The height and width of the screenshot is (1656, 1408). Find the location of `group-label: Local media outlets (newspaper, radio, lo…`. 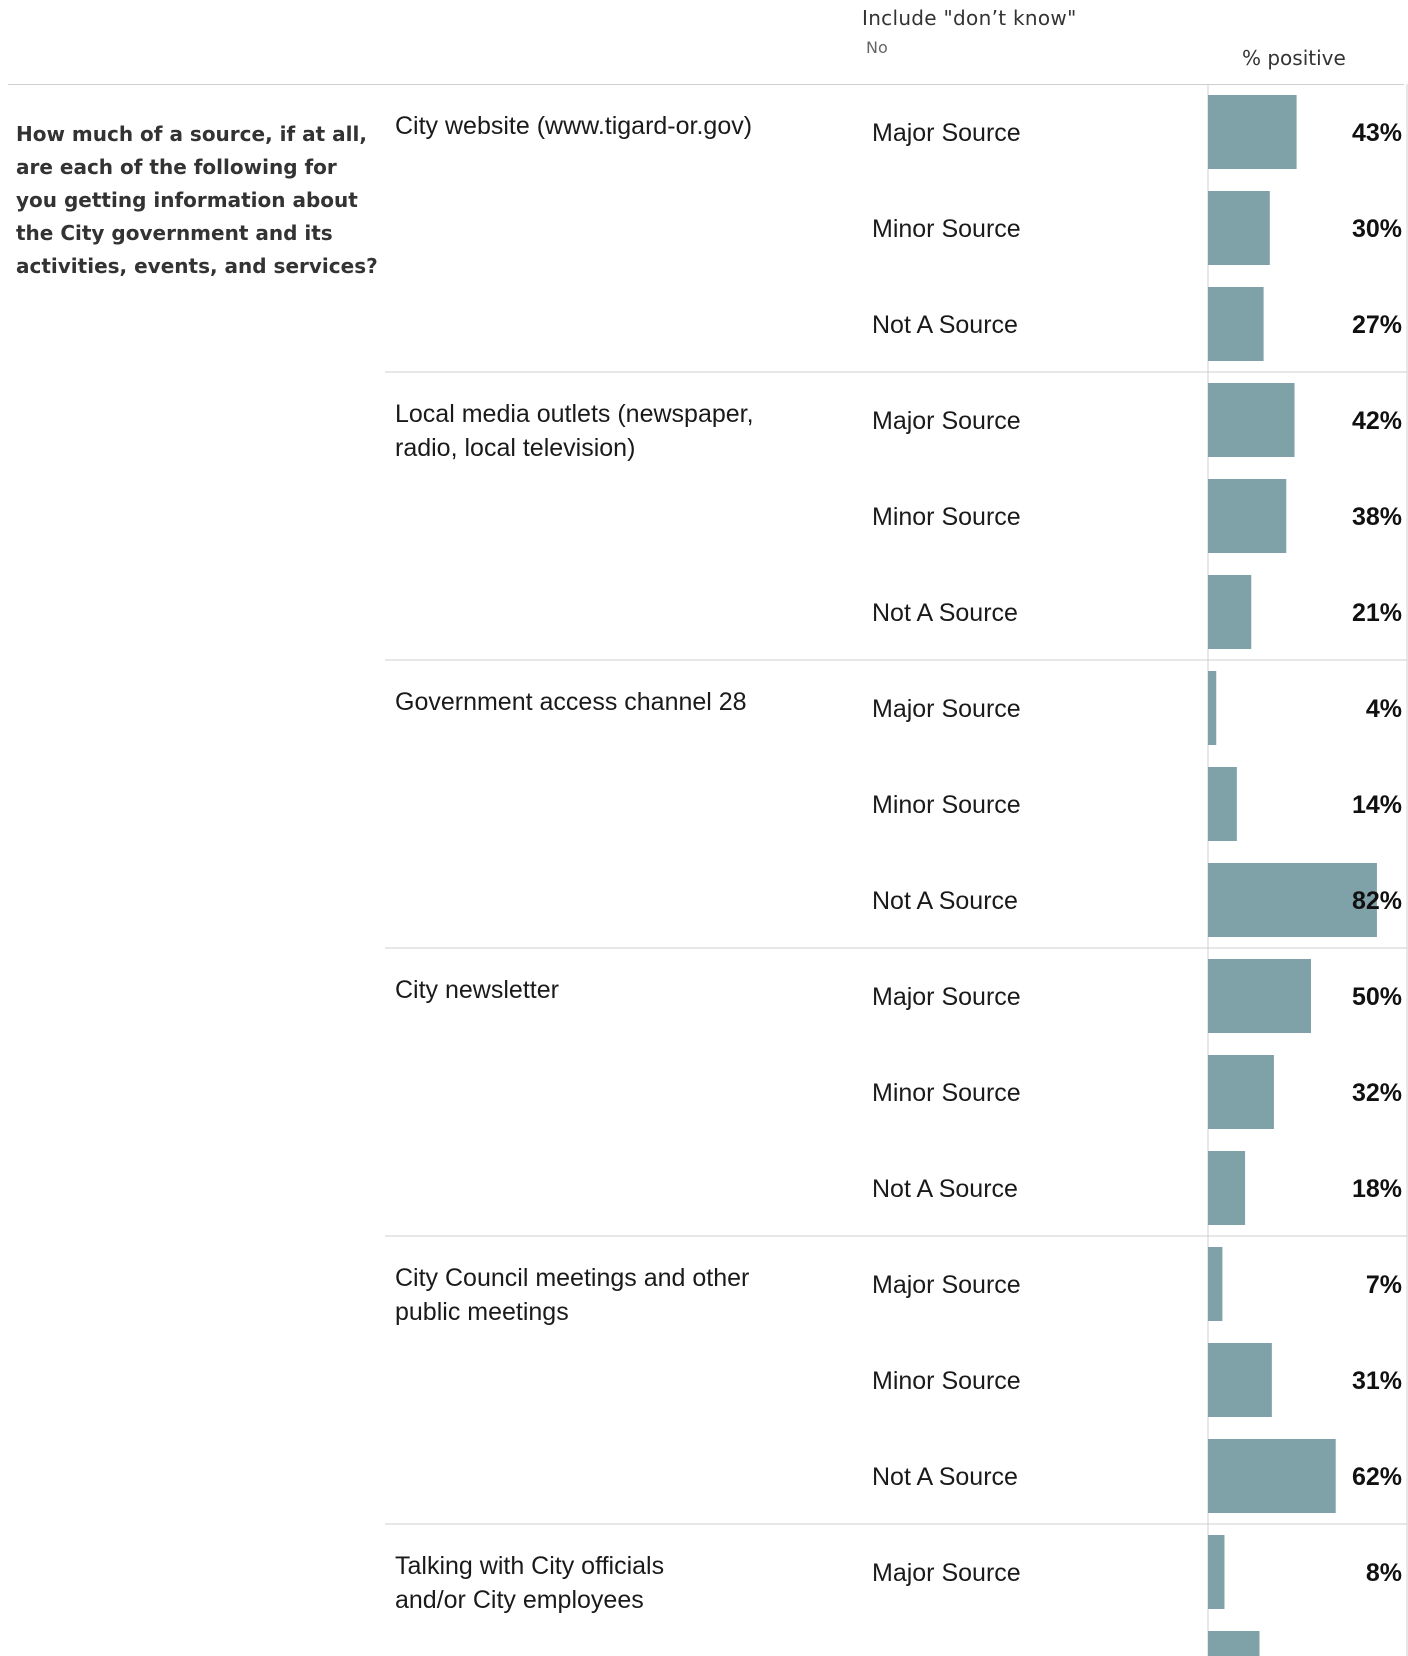

group-label: Local media outlets (newspaper, radio, lo… is located at coordinates (574, 431).